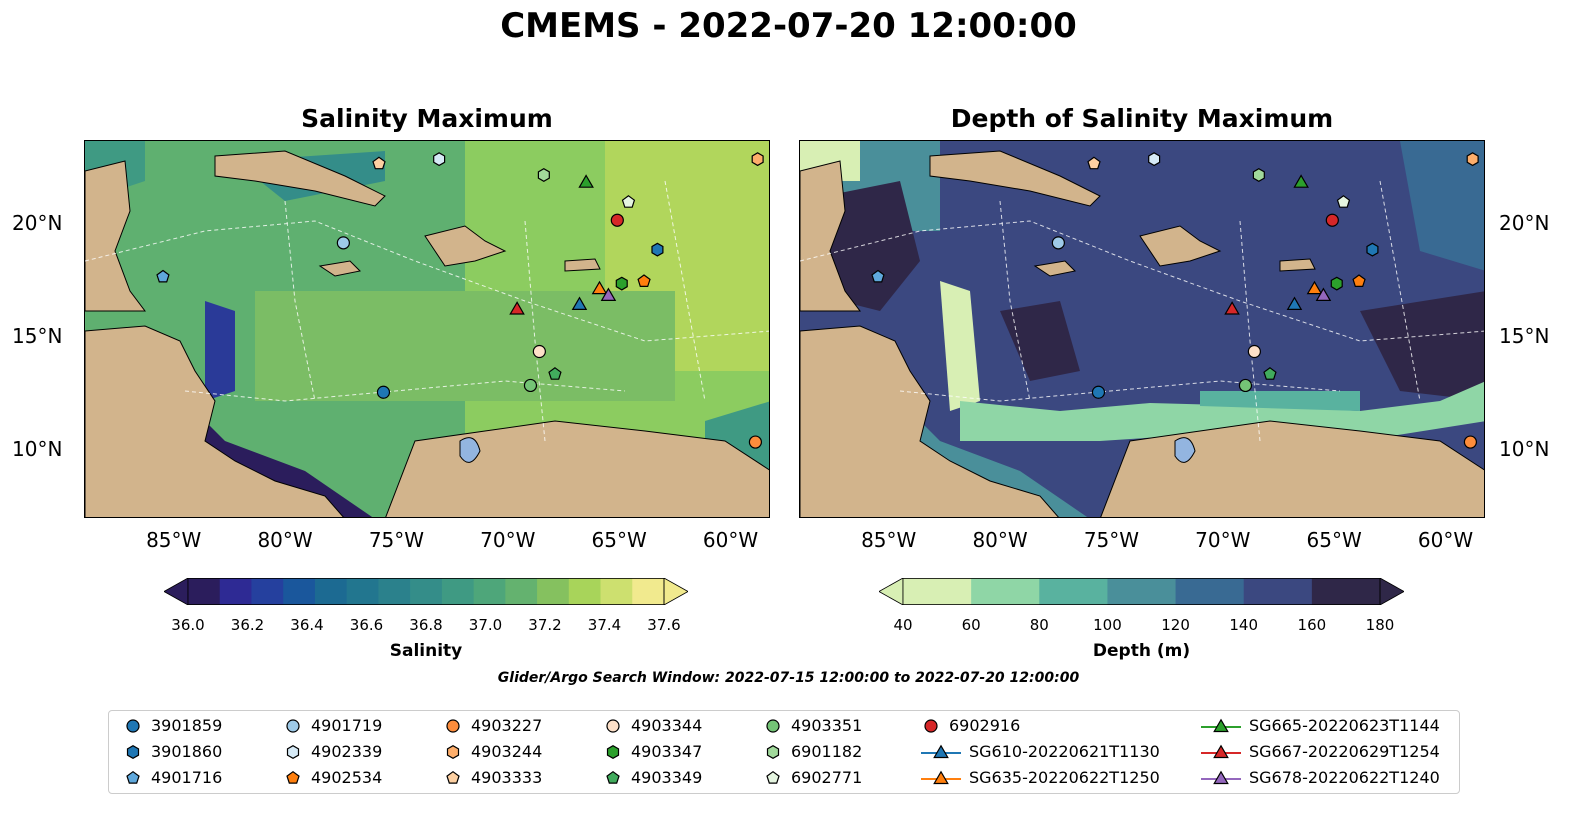  What do you see at coordinates (1323, 294) in the screenshot?
I see `depth-marker-sg678-20220622t1240` at bounding box center [1323, 294].